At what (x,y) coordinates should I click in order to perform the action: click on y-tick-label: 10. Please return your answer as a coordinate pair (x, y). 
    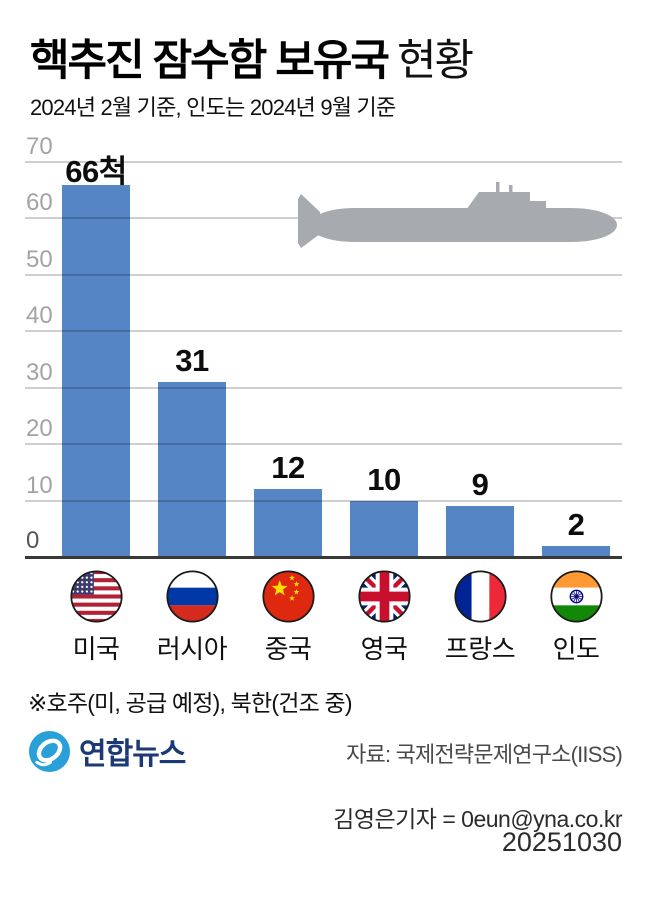
    Looking at the image, I should click on (39, 485).